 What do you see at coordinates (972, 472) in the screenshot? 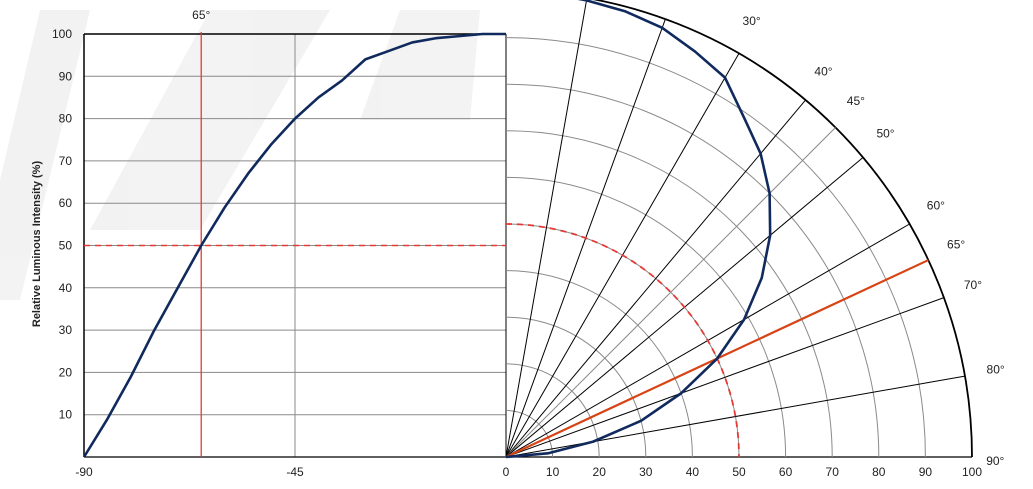
I see `radial-tick-label: 100` at bounding box center [972, 472].